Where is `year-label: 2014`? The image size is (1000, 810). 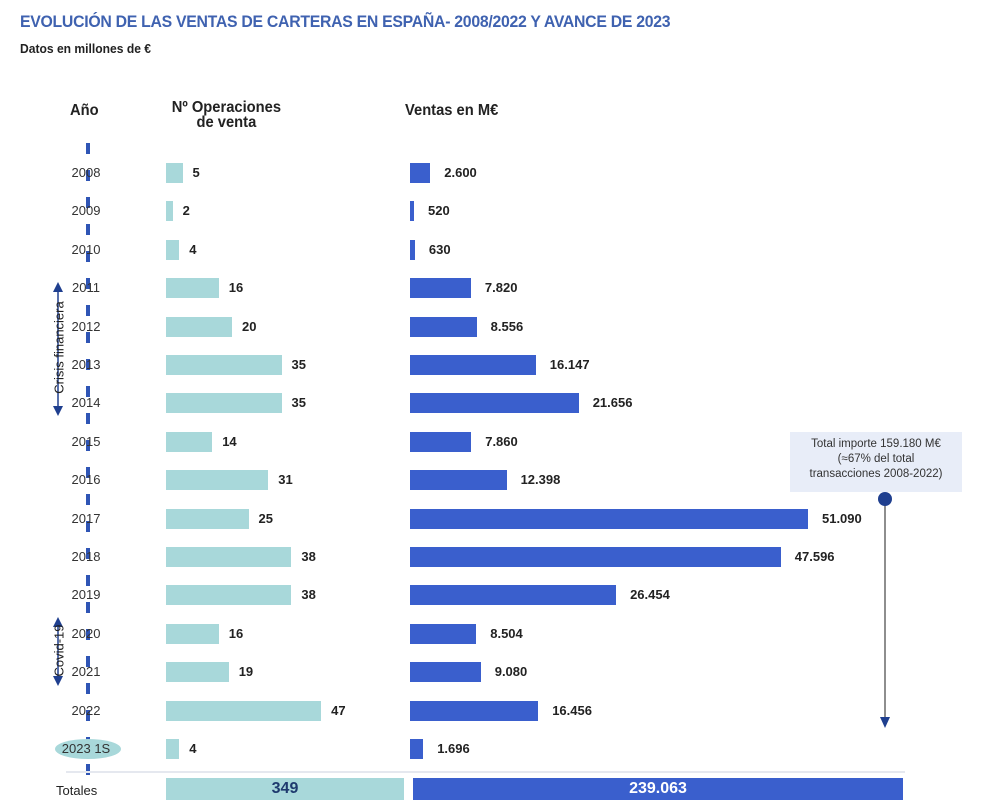 year-label: 2014 is located at coordinates (86, 403).